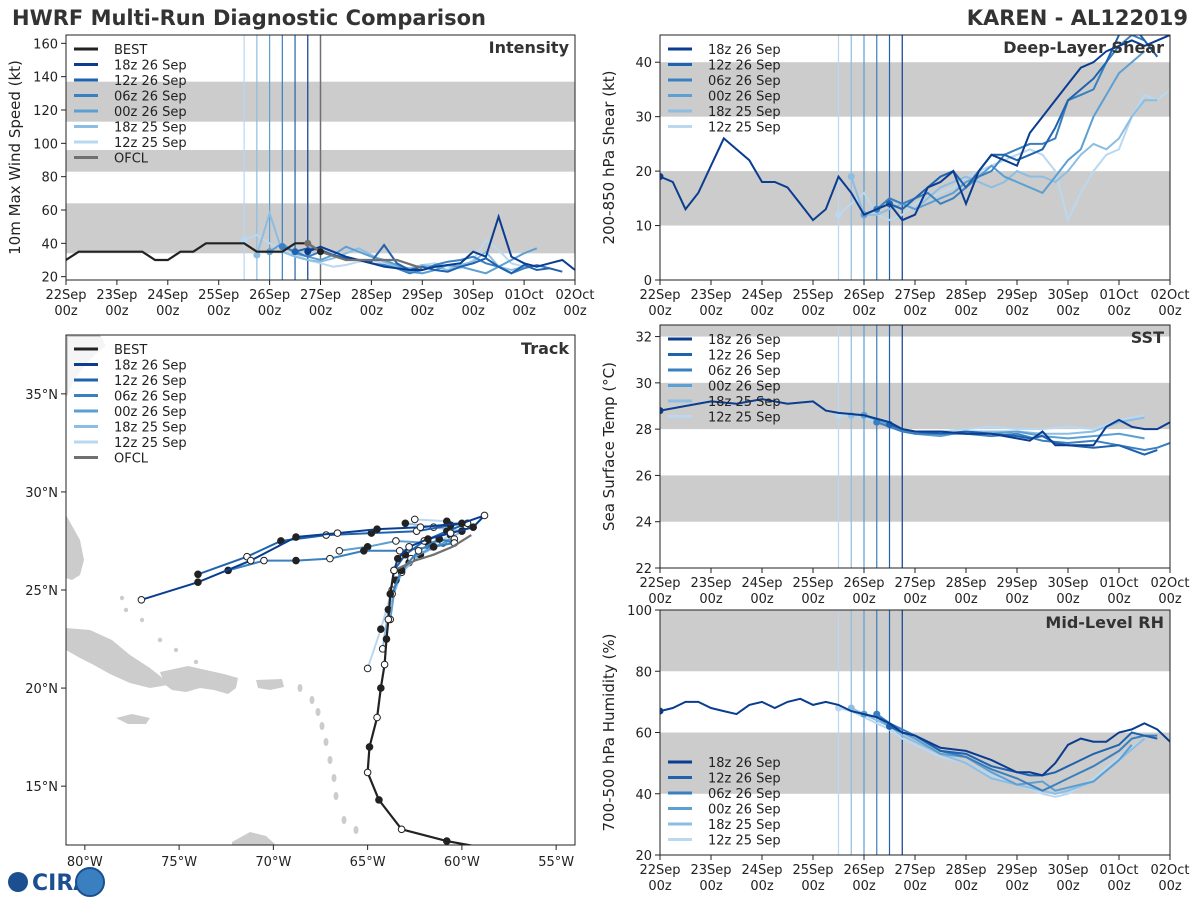 This screenshot has width=1200, height=900. Describe the element at coordinates (142, 620) in the screenshot. I see `bahamas-island` at that location.